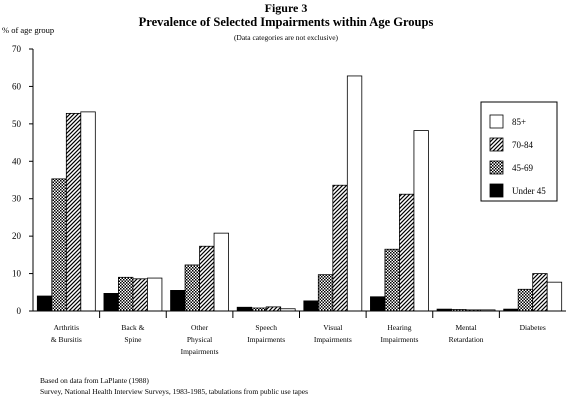  Describe the element at coordinates (286, 37) in the screenshot. I see `chart-subtitle: (Data categories are not exclusive)` at that location.